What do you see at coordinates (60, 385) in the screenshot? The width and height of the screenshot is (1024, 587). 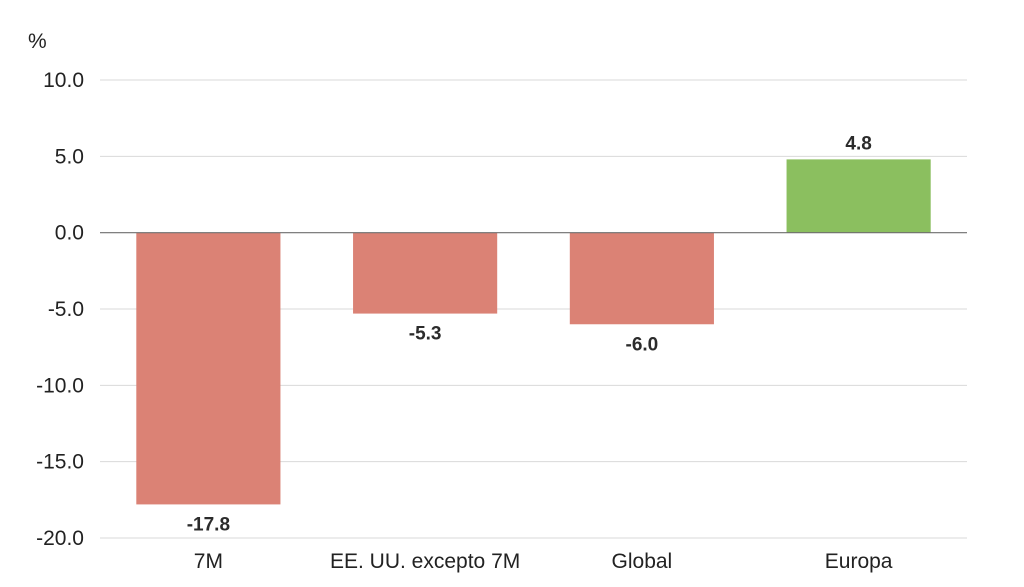 I see `y-tick-label: -10.0` at bounding box center [60, 385].